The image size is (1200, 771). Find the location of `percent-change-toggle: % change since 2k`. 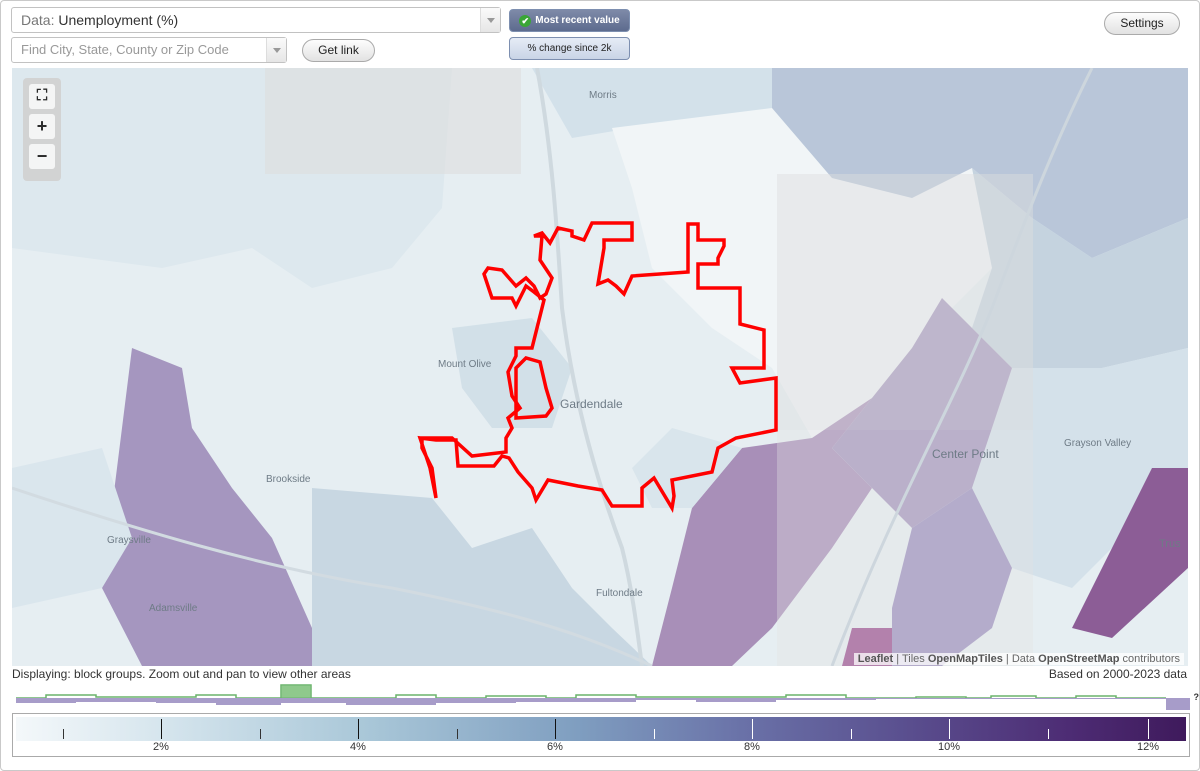

percent-change-toggle: % change since 2k is located at coordinates (569, 48).